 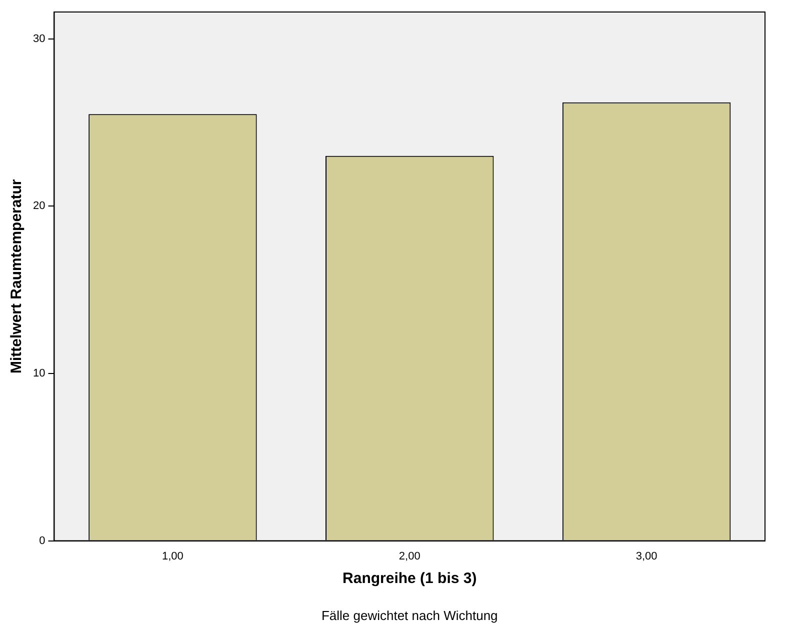 What do you see at coordinates (173, 556) in the screenshot?
I see `x-tick-label: 1,00` at bounding box center [173, 556].